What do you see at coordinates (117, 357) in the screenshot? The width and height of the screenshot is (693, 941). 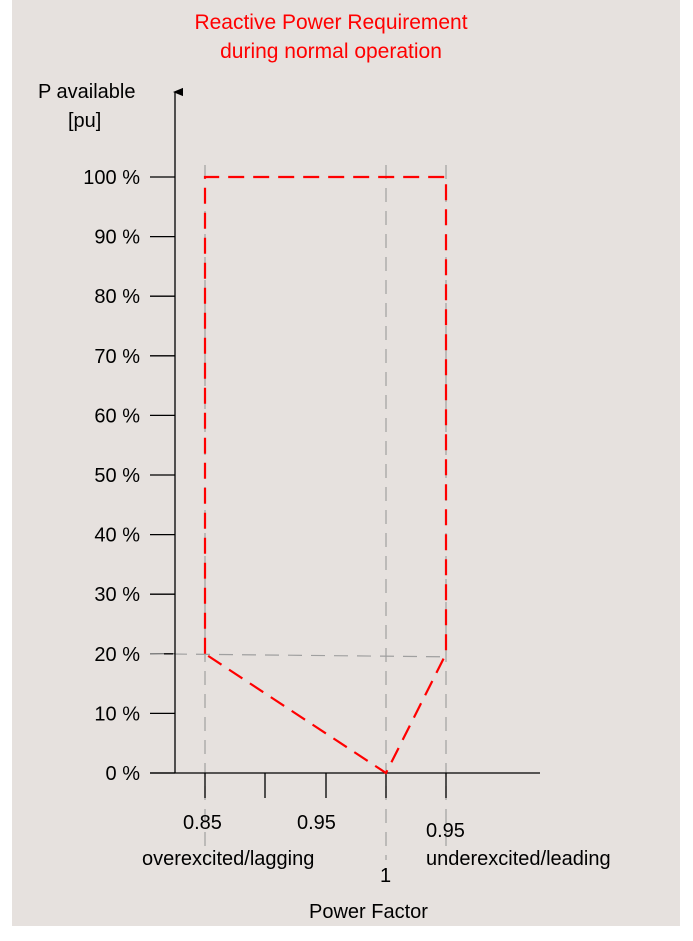 I see `y-tick-label: 70 %` at bounding box center [117, 357].